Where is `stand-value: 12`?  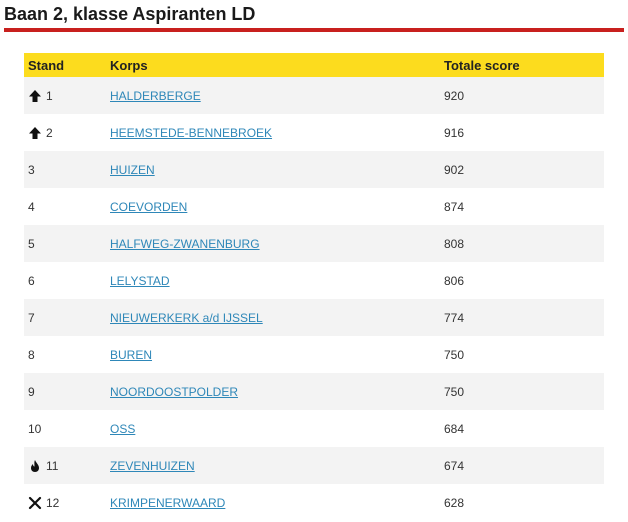
stand-value: 12 is located at coordinates (53, 502).